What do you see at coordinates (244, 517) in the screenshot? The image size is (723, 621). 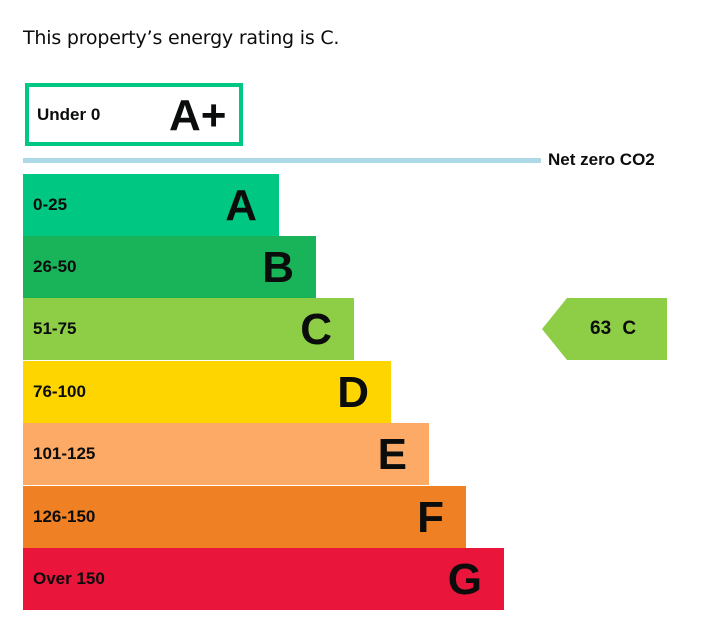 I see `band-f: 126-150 F` at bounding box center [244, 517].